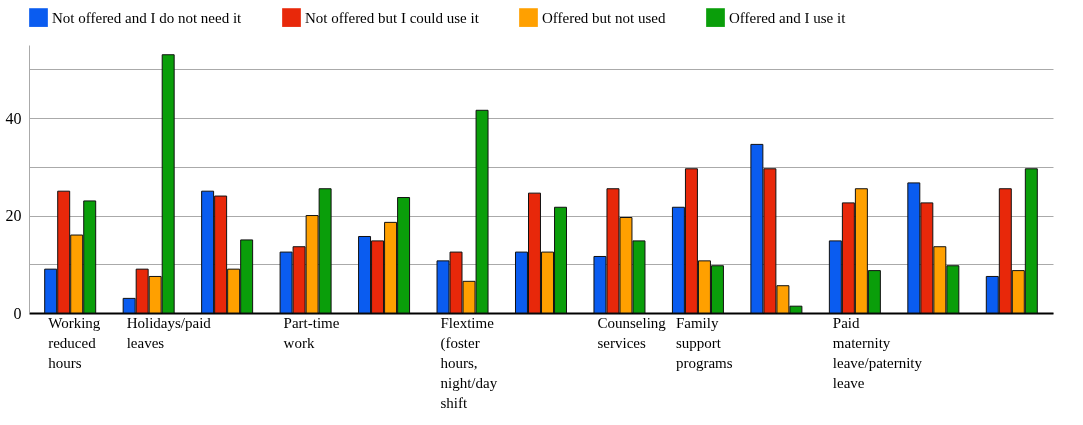 The width and height of the screenshot is (1083, 425). Describe the element at coordinates (311, 332) in the screenshot. I see `x-tick-label: Part-time work` at that location.